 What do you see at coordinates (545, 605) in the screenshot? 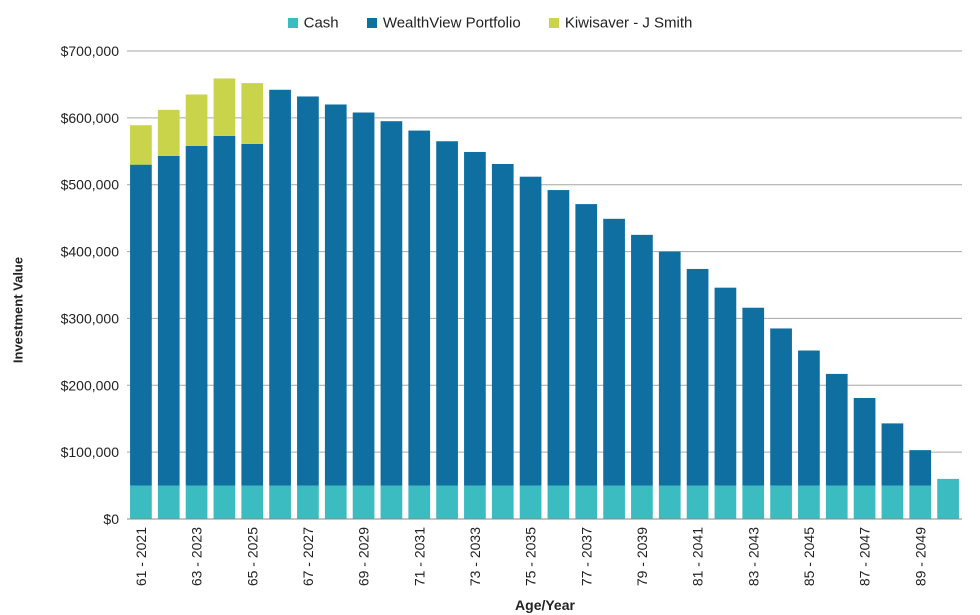
I see `x-axis-label: Age/Year` at bounding box center [545, 605].